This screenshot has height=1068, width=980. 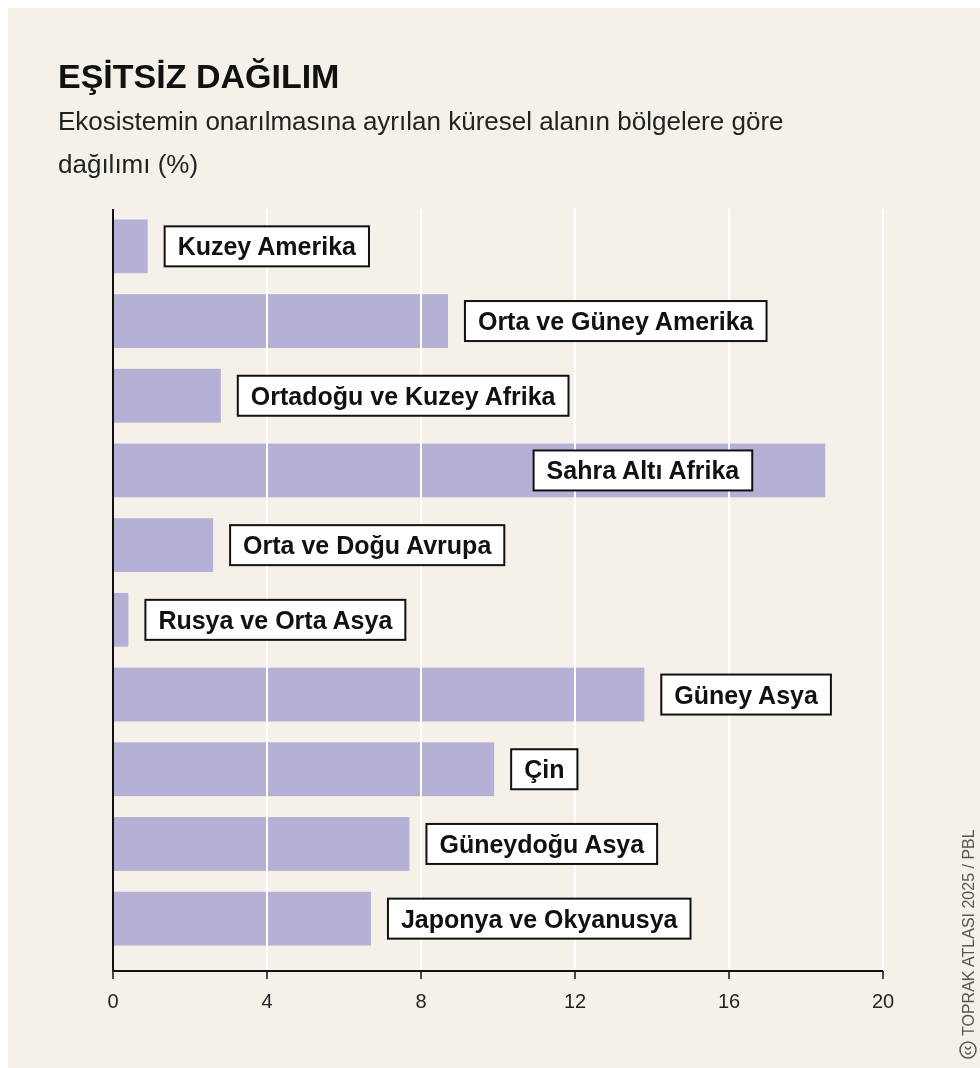 What do you see at coordinates (199, 76) in the screenshot?
I see `chart-title: EŞİTSİZ DAĞILIM` at bounding box center [199, 76].